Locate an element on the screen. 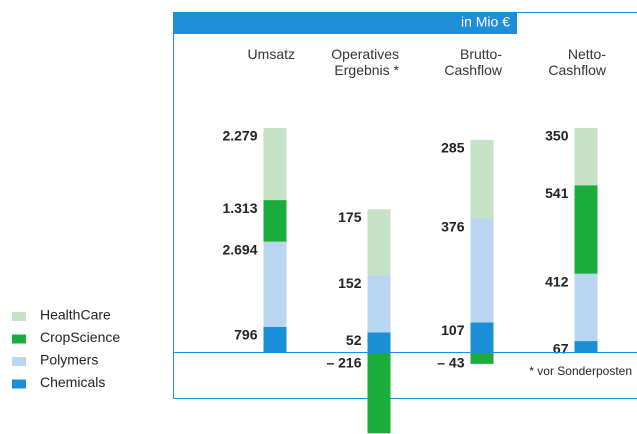 The height and width of the screenshot is (434, 637). value-label: 67 is located at coordinates (561, 349).